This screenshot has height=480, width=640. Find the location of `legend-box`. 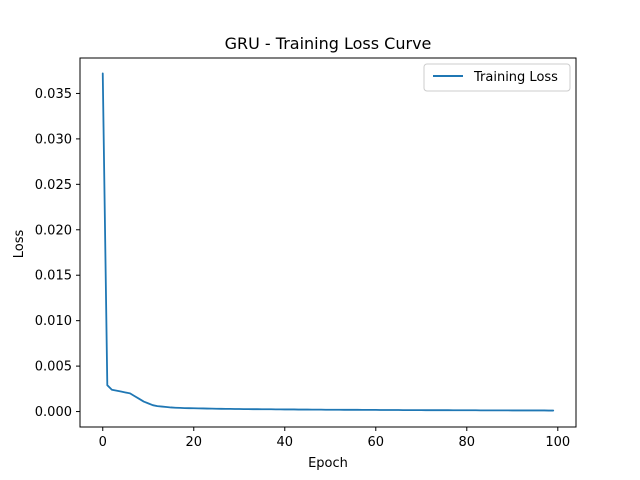

legend-box is located at coordinates (497, 77).